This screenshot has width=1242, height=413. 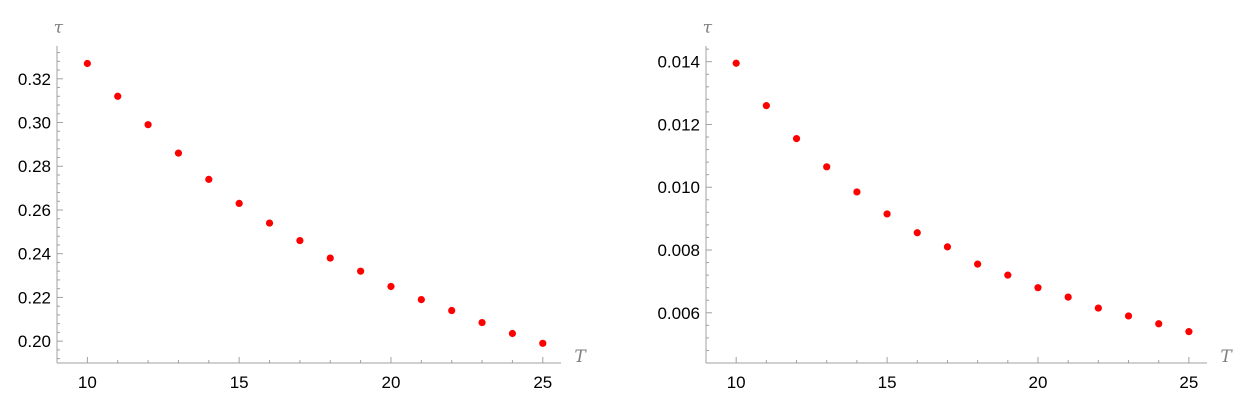 What do you see at coordinates (1226, 357) in the screenshot?
I see `chart2-x-axis-label: T` at bounding box center [1226, 357].